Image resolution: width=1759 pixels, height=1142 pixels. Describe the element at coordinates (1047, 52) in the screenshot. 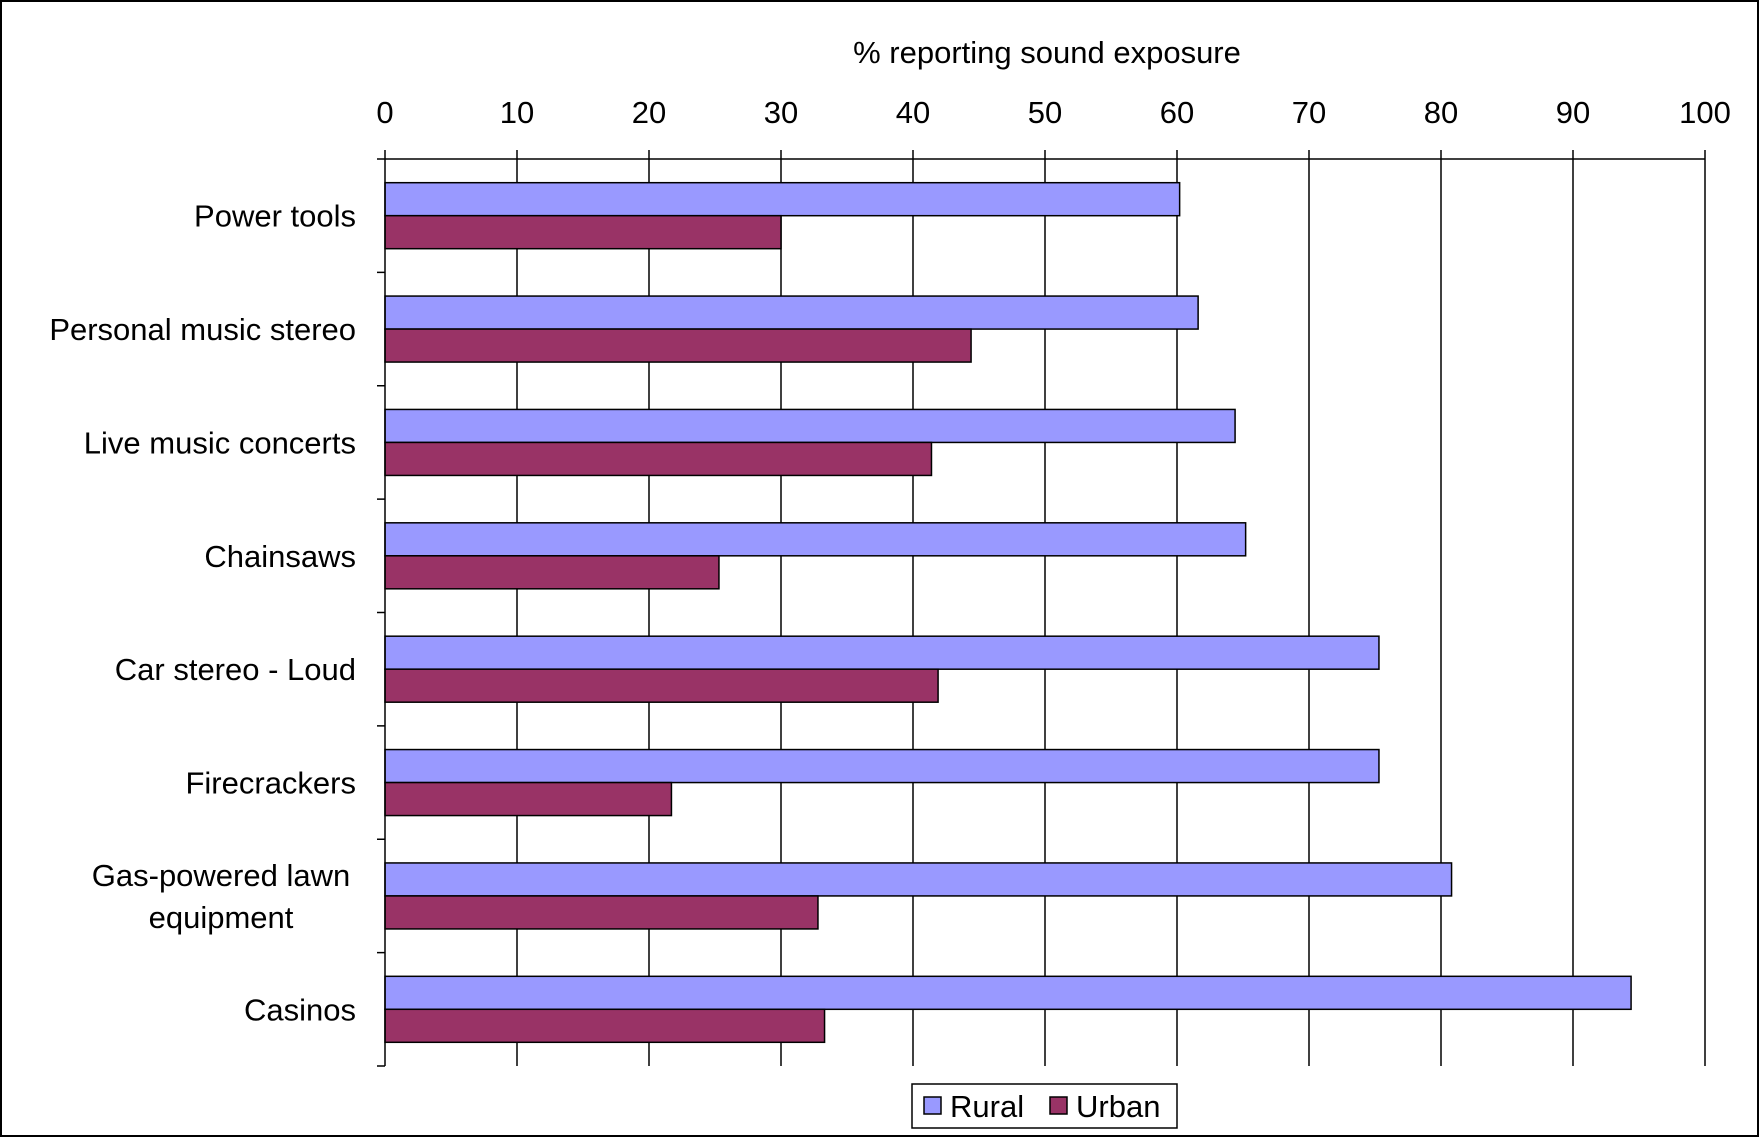

I see `x-axis-title: % reporting sound exposure` at that location.